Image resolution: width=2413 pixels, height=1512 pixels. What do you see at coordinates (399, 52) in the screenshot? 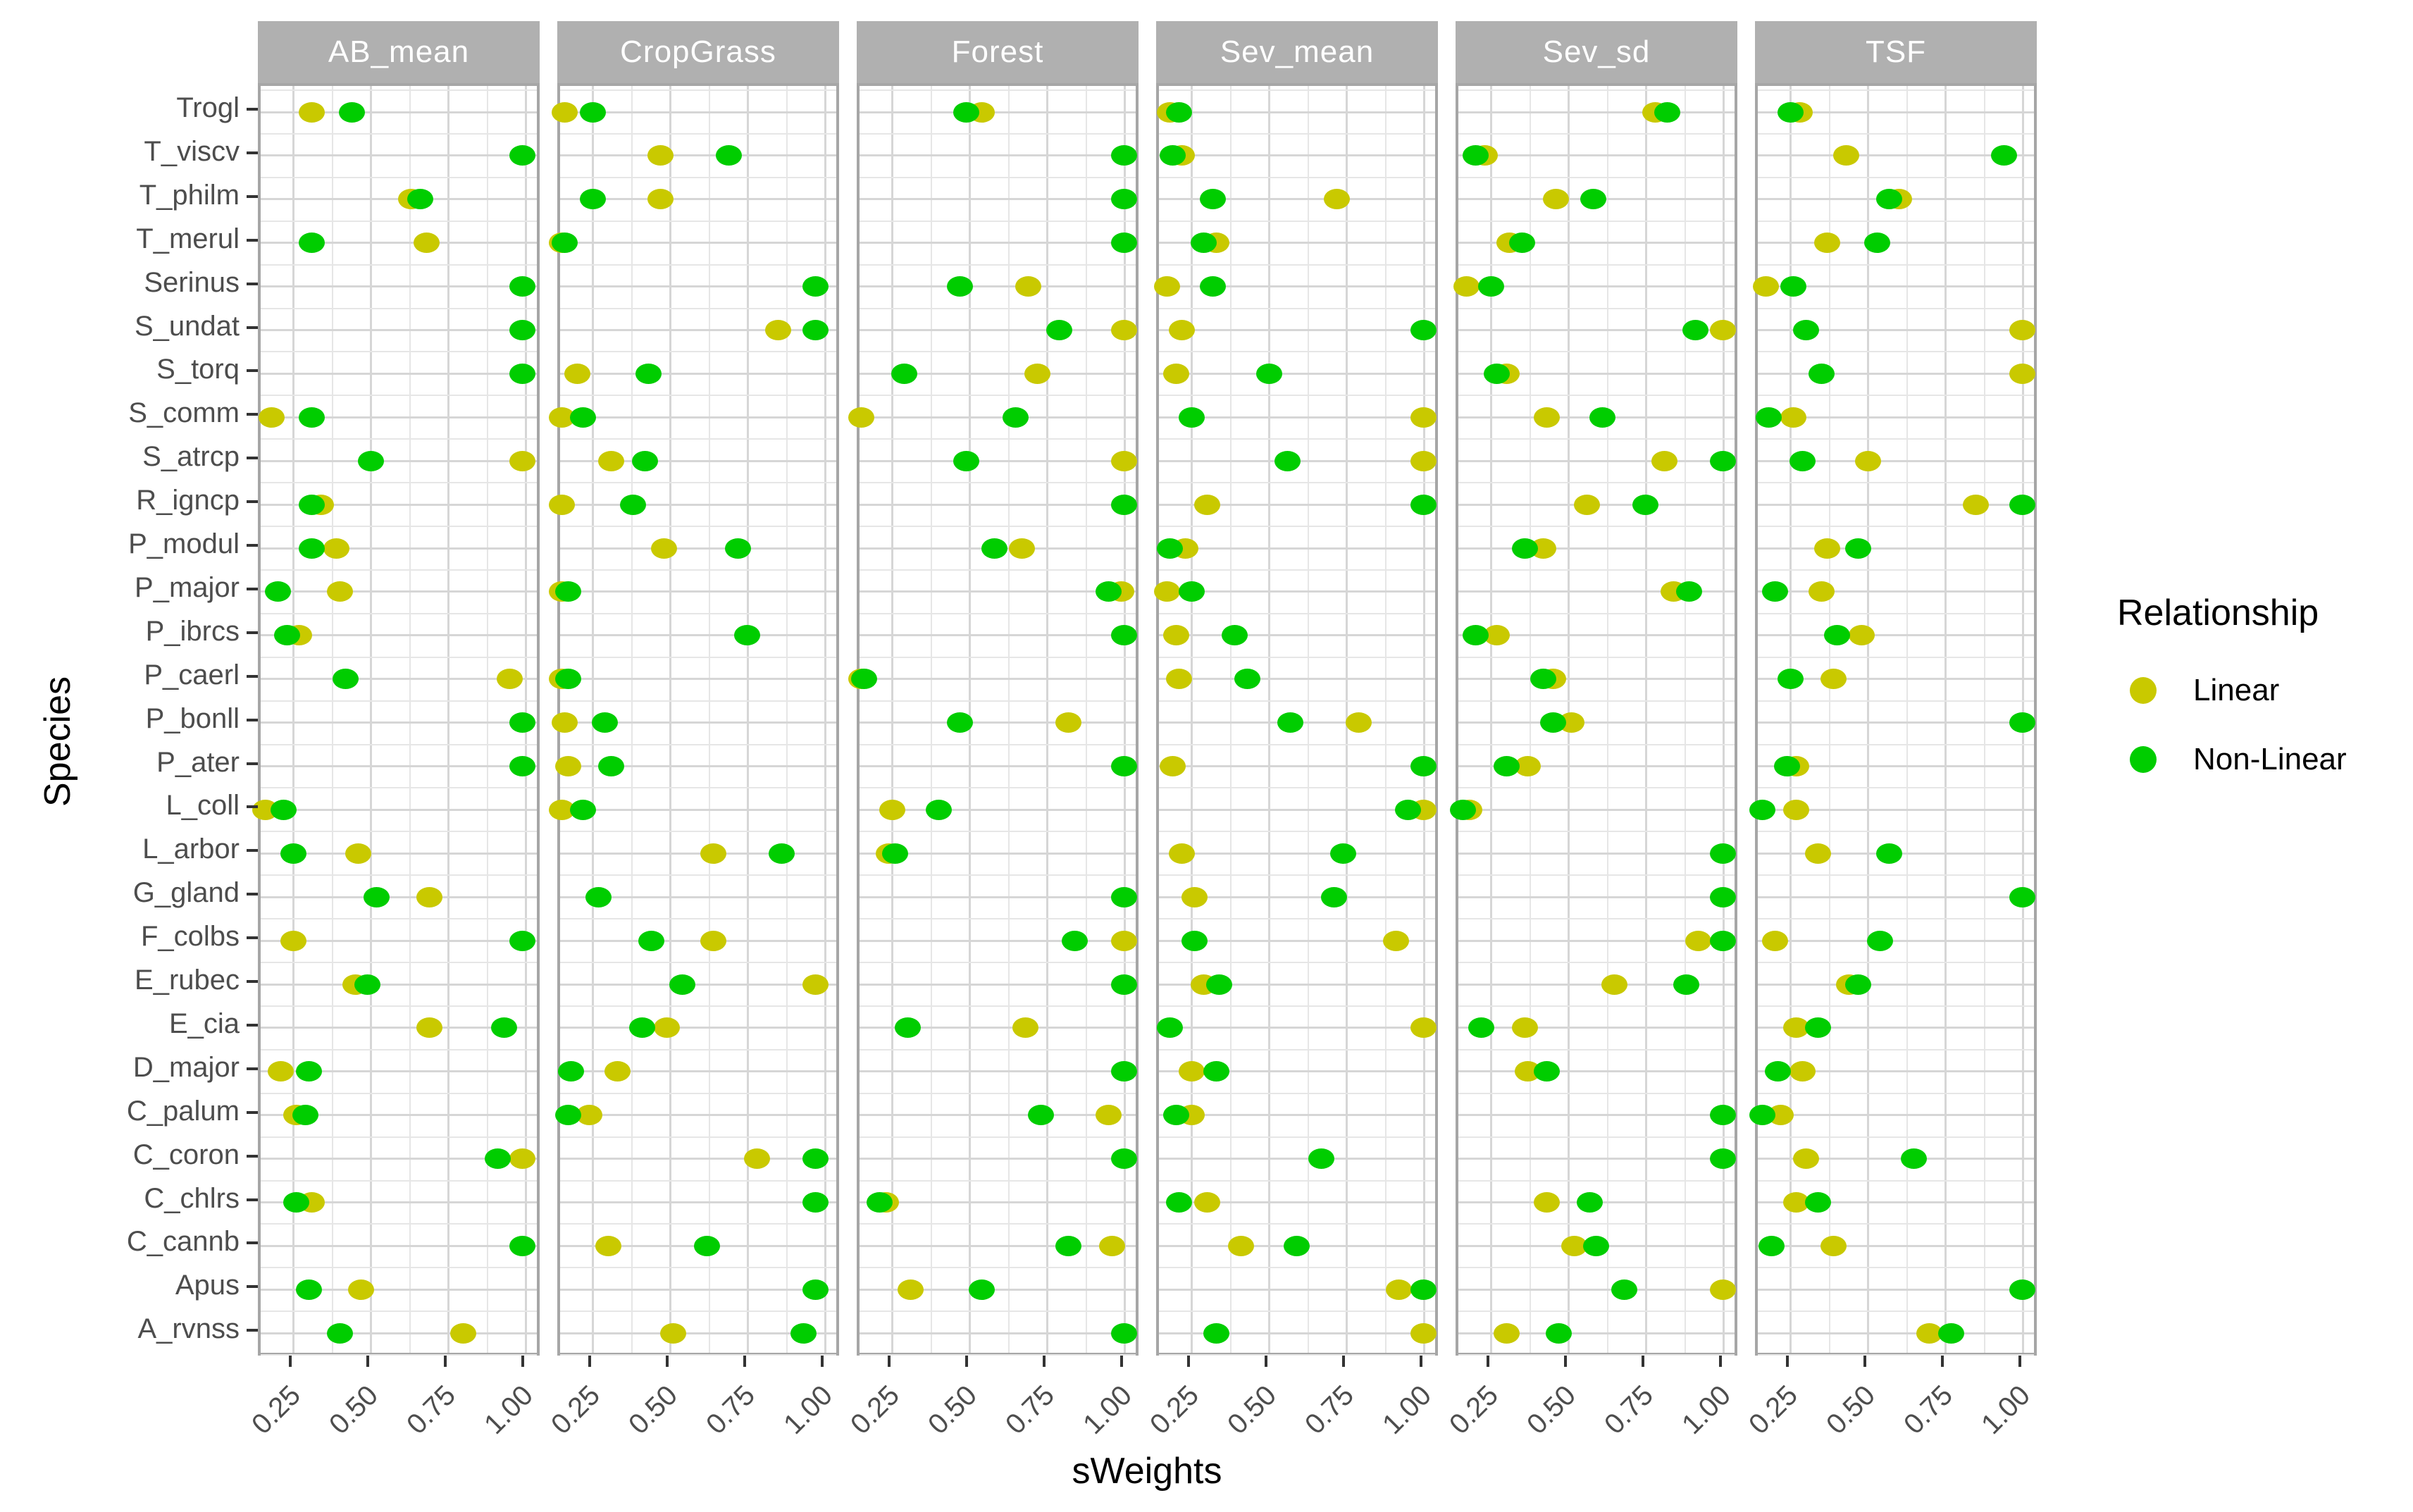
I see `facet-strip-AB_mean: AB_mean` at bounding box center [399, 52].